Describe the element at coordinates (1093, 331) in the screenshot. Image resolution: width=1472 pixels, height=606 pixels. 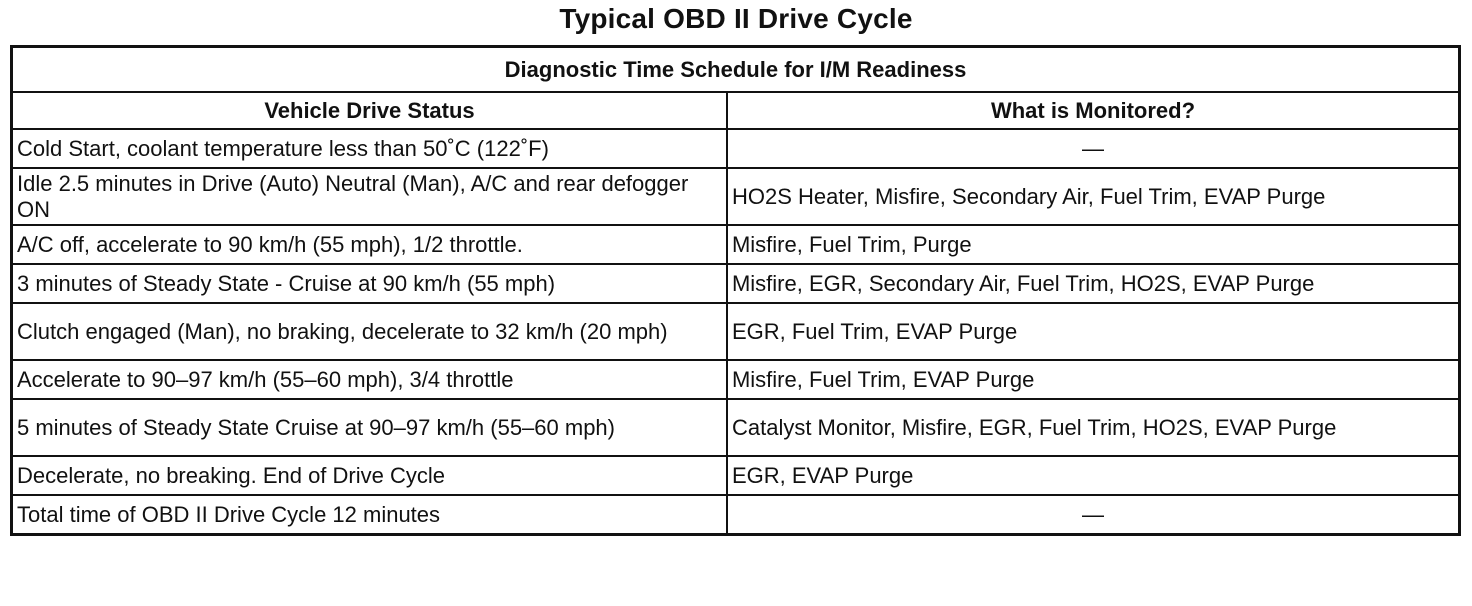
I see `monitored-cell: EGR, Fuel Trim, EVAP Purge` at that location.